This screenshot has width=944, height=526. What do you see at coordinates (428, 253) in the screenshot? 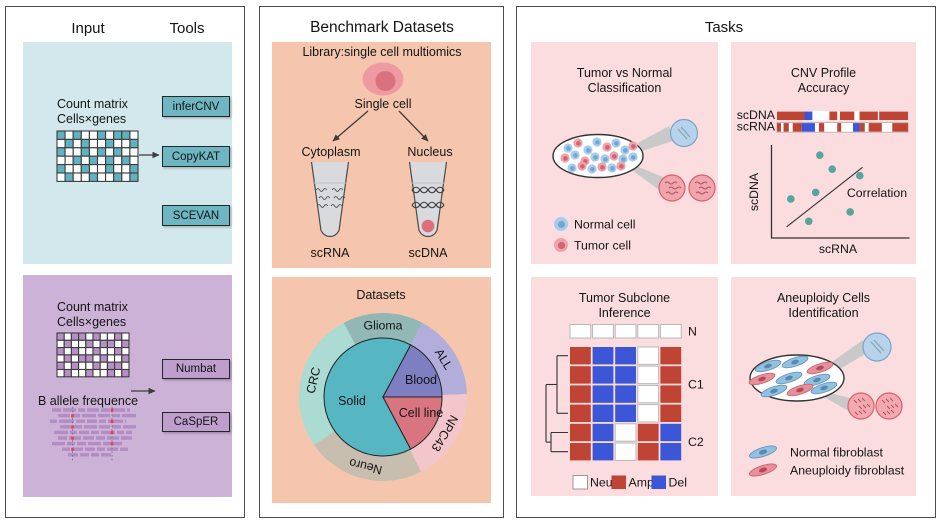
I see `scdna-tube-label: scDNA` at bounding box center [428, 253].